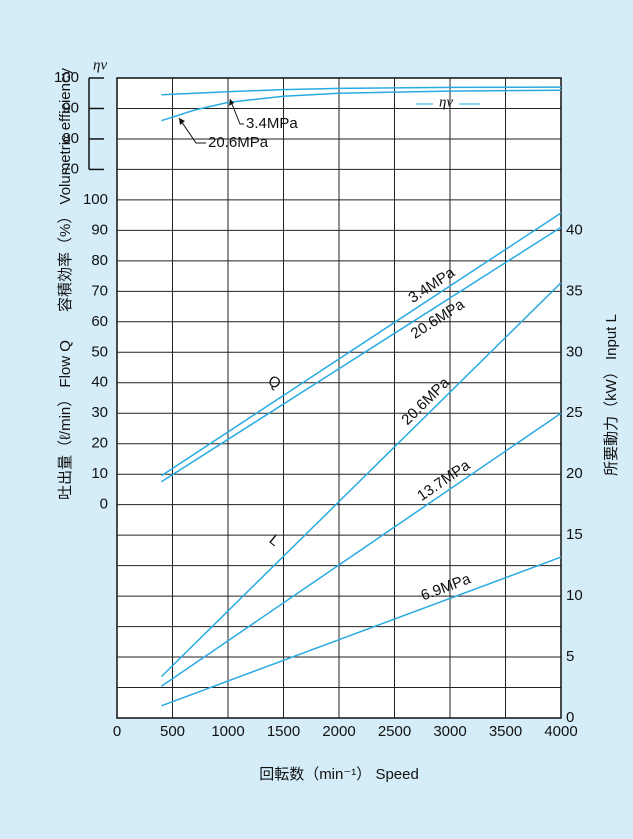  What do you see at coordinates (66, 77) in the screenshot?
I see `y3-tick-label: 100` at bounding box center [66, 77].